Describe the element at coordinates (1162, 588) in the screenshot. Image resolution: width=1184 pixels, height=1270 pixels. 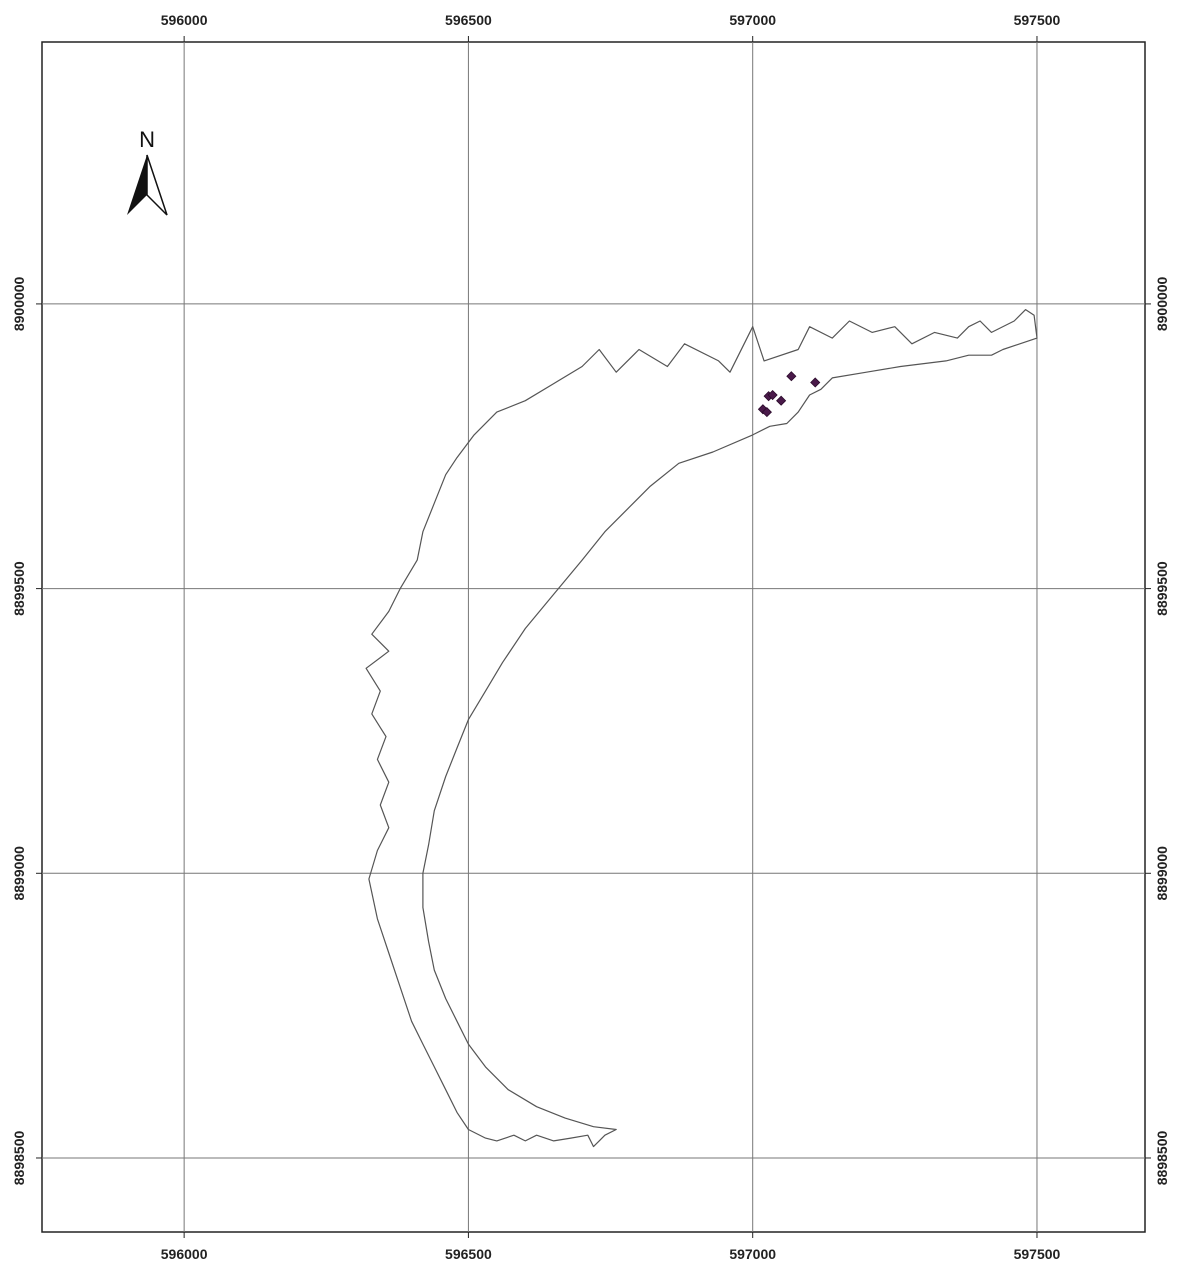
I see `y-tick-label-right: 8899500` at that location.